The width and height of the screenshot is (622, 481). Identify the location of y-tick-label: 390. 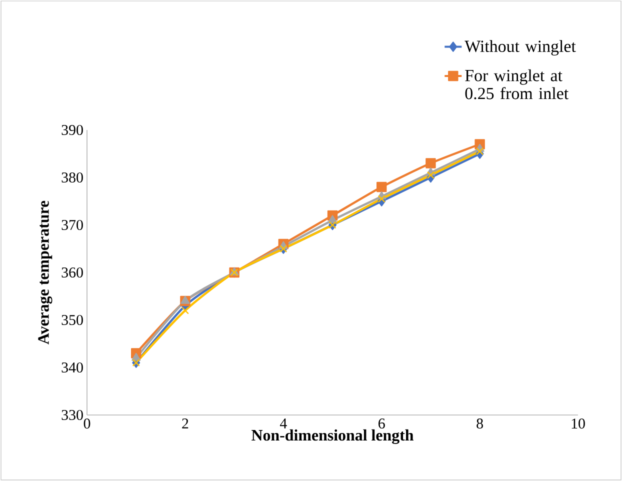
(72, 130).